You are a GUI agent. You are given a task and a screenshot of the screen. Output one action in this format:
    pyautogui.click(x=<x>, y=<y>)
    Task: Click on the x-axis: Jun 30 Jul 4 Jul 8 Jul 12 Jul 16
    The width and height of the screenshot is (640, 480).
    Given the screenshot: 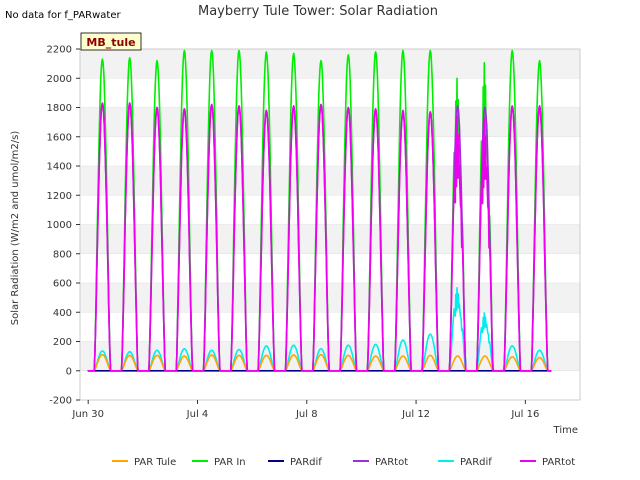 What is the action you would take?
    pyautogui.click(x=305, y=410)
    